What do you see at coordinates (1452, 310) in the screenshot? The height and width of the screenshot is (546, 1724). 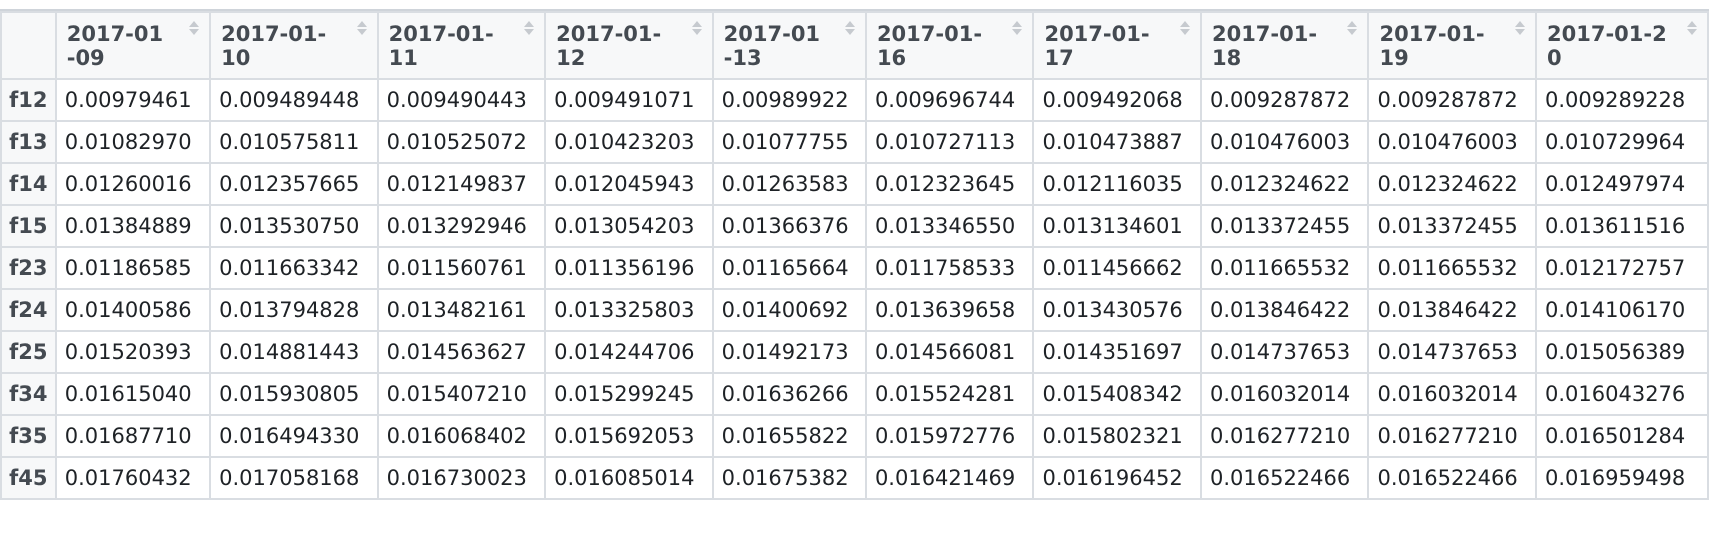 I see `table-cell: 0.013846422` at bounding box center [1452, 310].